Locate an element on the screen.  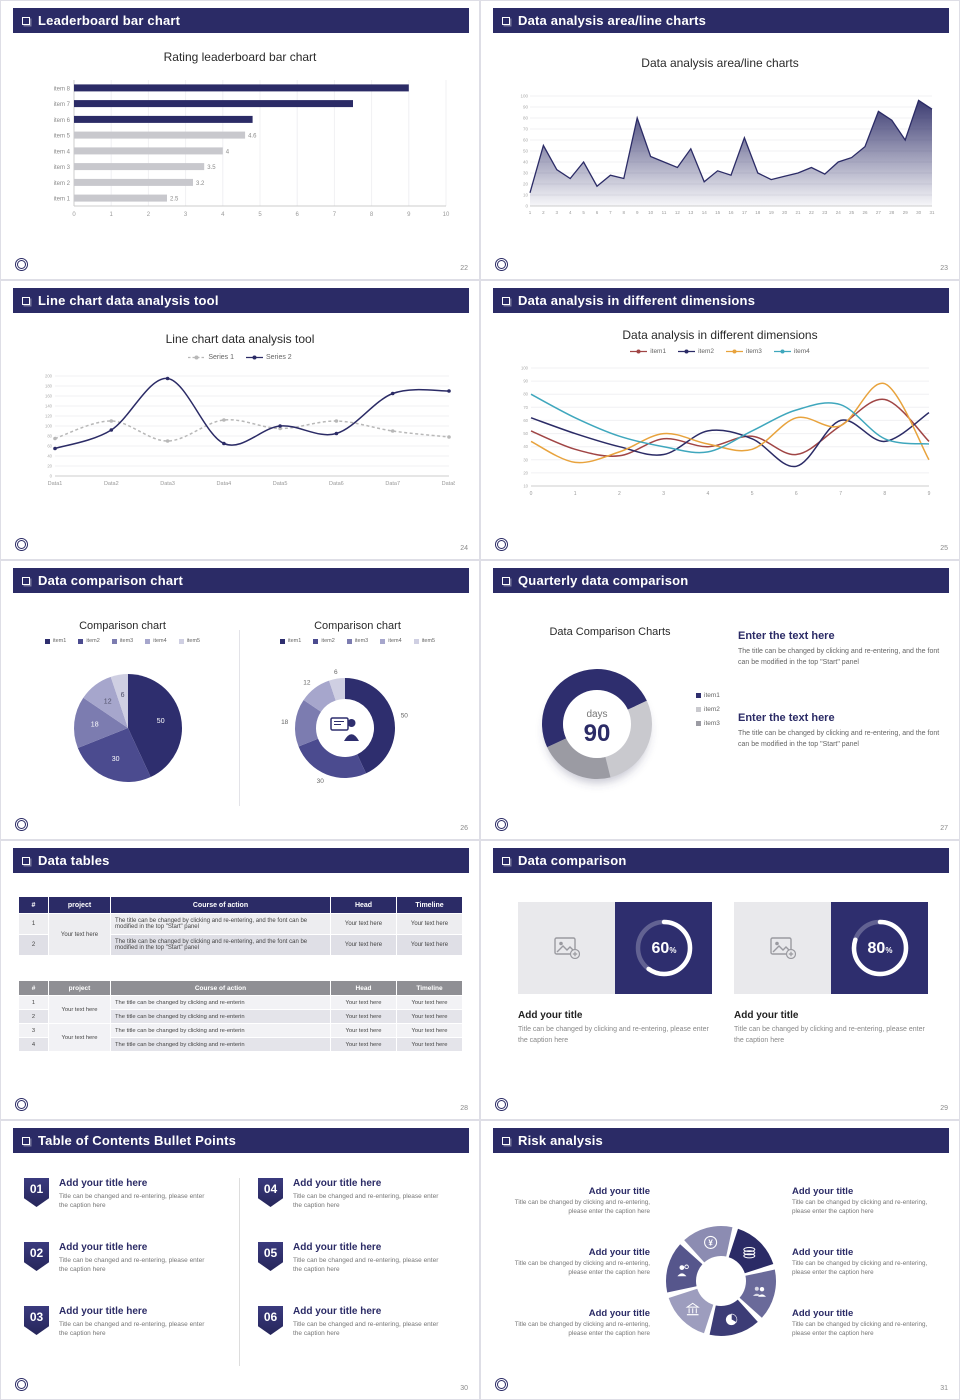
multi-line-chart: 10 20 30 40 50 60 70 80 90 100 0 1 2 3 4 5 6 7 8 9 is located at coordinates (720, 440).